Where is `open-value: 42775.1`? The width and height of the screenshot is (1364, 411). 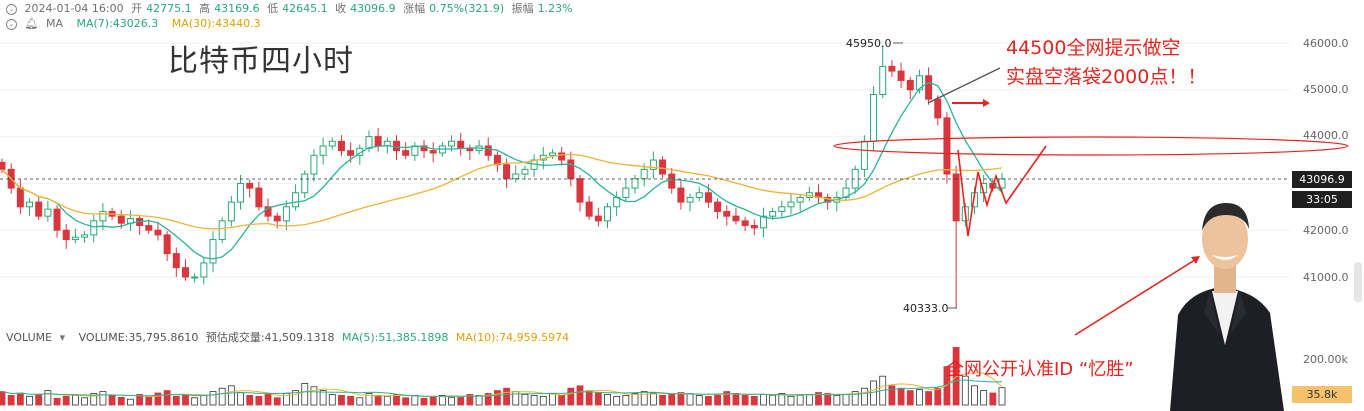
open-value: 42775.1 is located at coordinates (169, 8).